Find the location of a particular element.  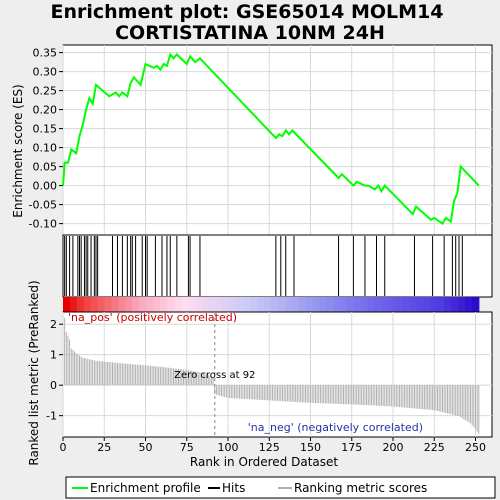

metric-y-ticks: 2 1 0 -1 is located at coordinates (54, 370).